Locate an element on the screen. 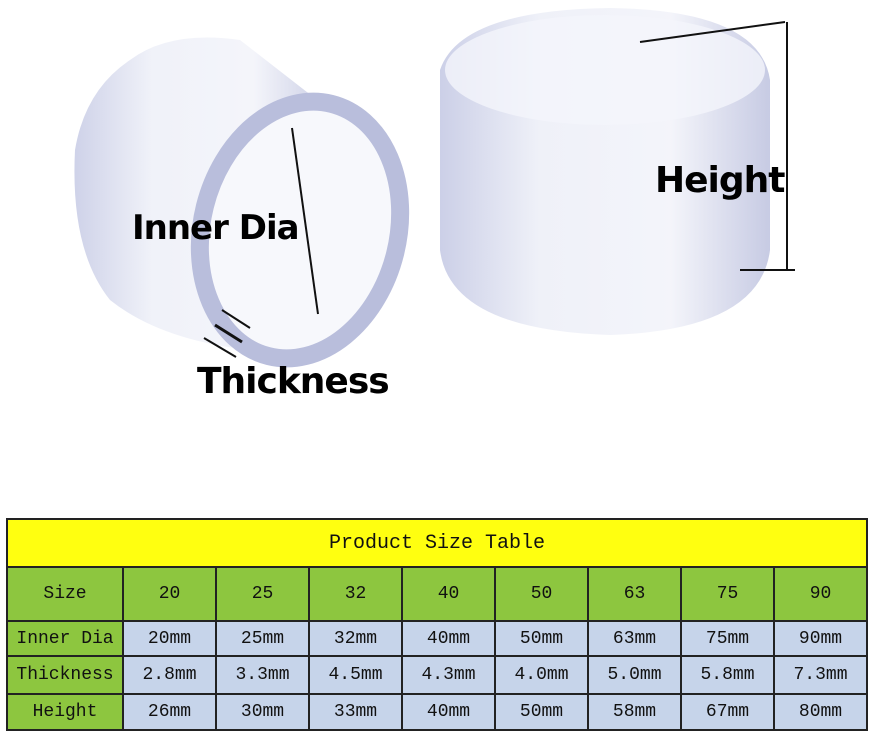 The width and height of the screenshot is (873, 741). row-label: Height is located at coordinates (65, 712).